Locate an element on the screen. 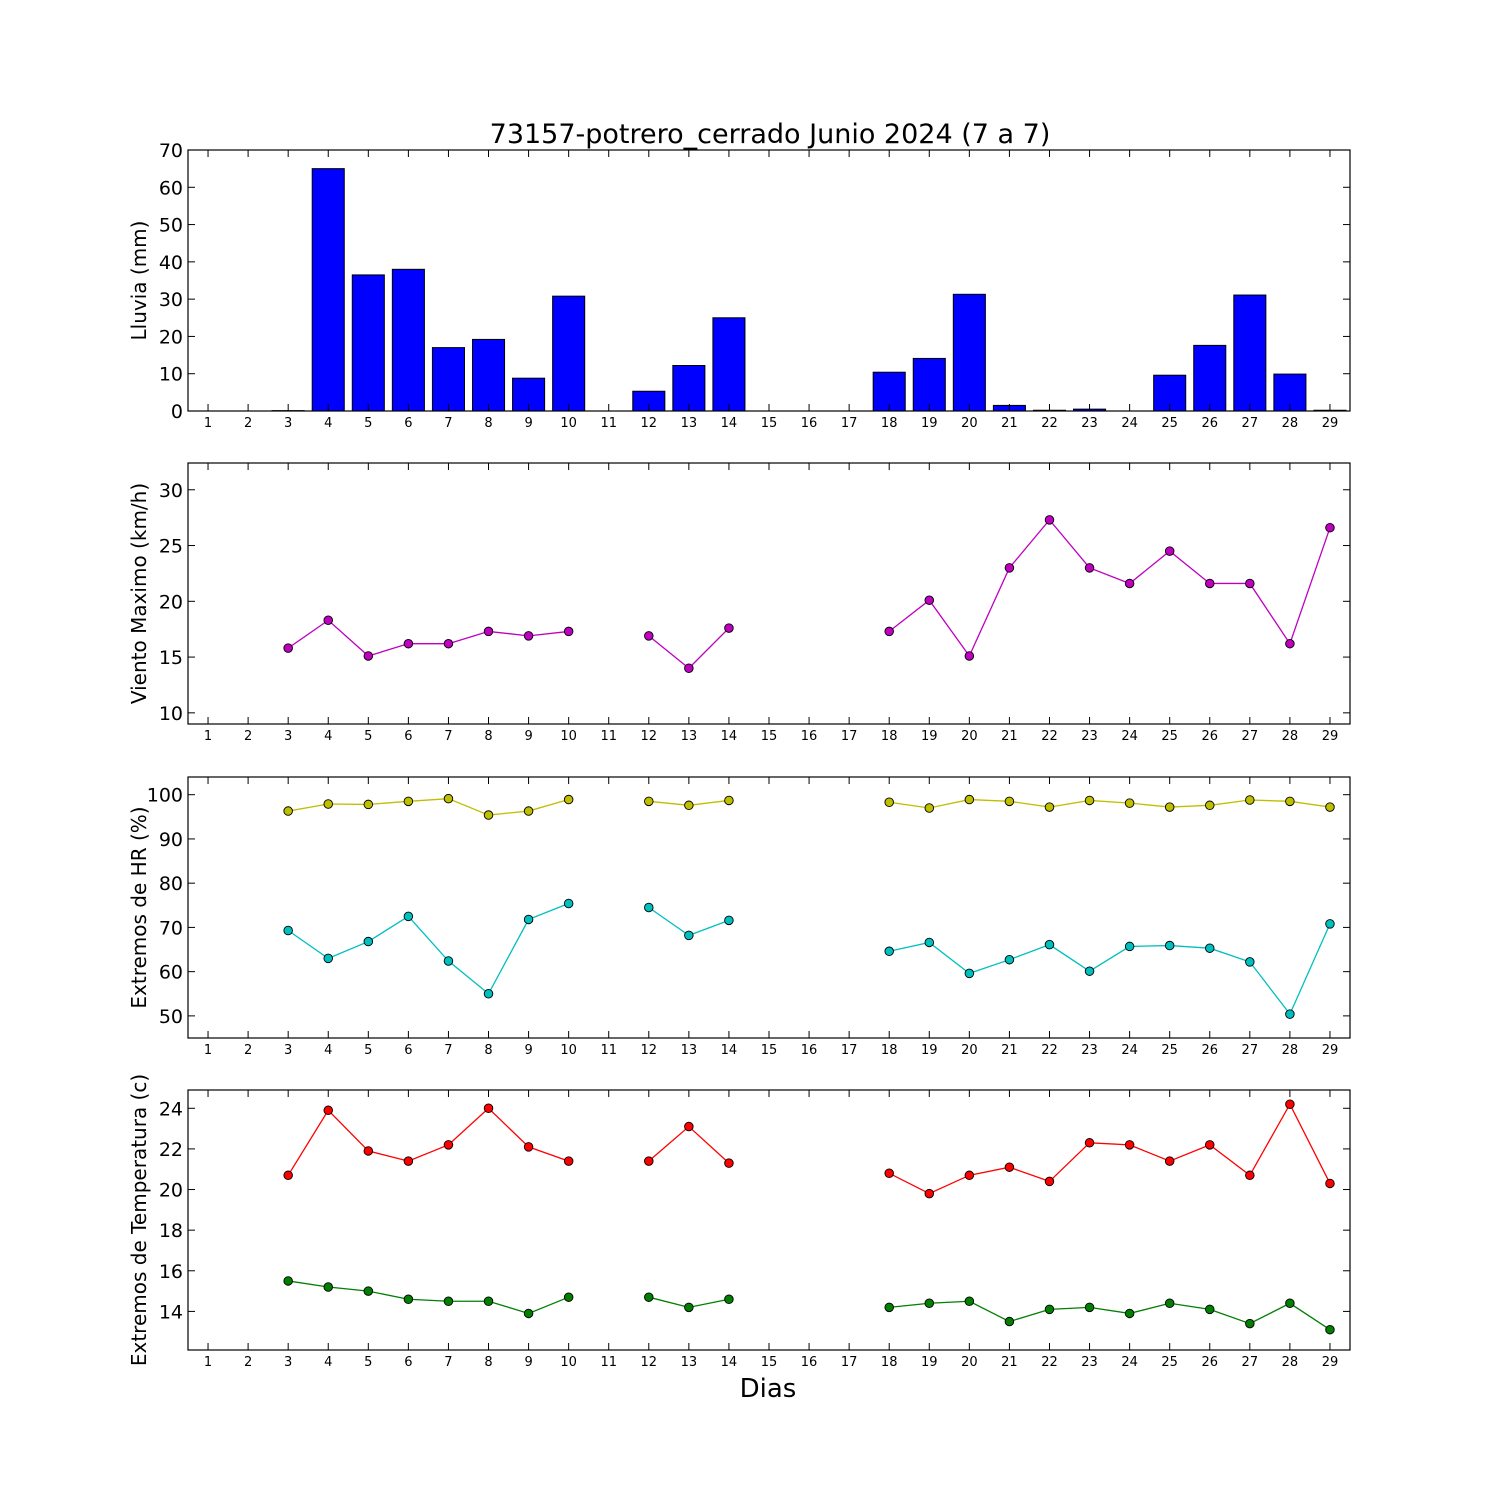 This screenshot has width=1500, height=1500. xtick-label: 11 is located at coordinates (608, 1362).